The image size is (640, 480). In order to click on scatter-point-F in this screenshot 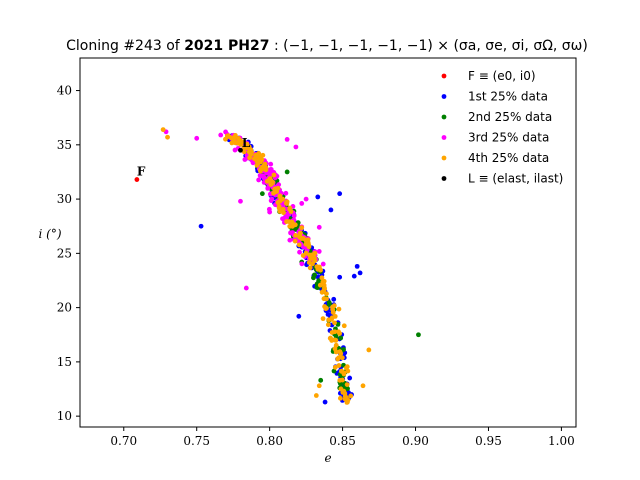, I will do `click(137, 179)`.